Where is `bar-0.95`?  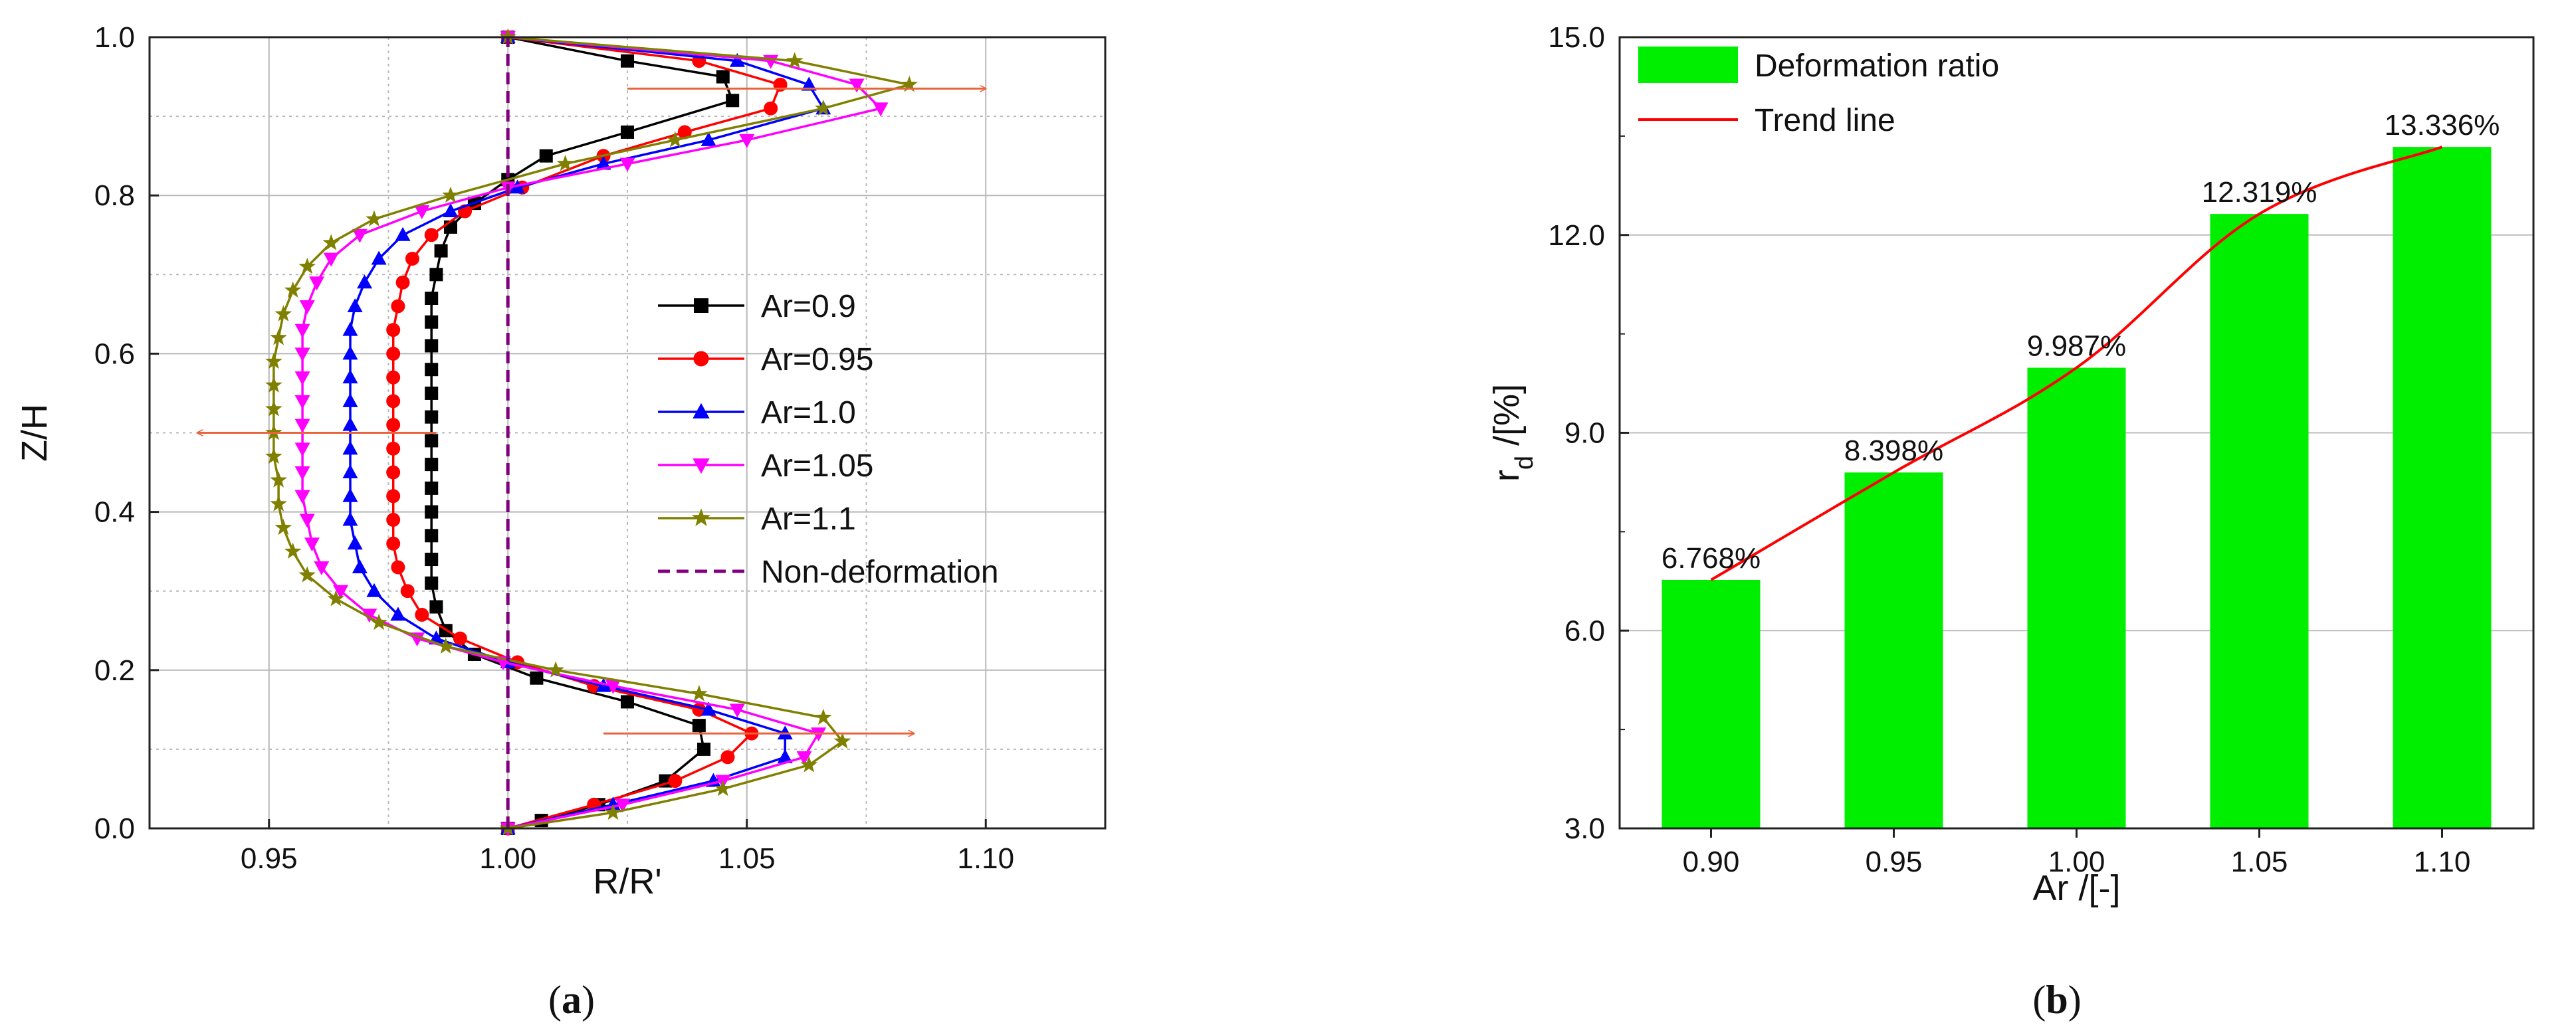 bar-0.95 is located at coordinates (1893, 650).